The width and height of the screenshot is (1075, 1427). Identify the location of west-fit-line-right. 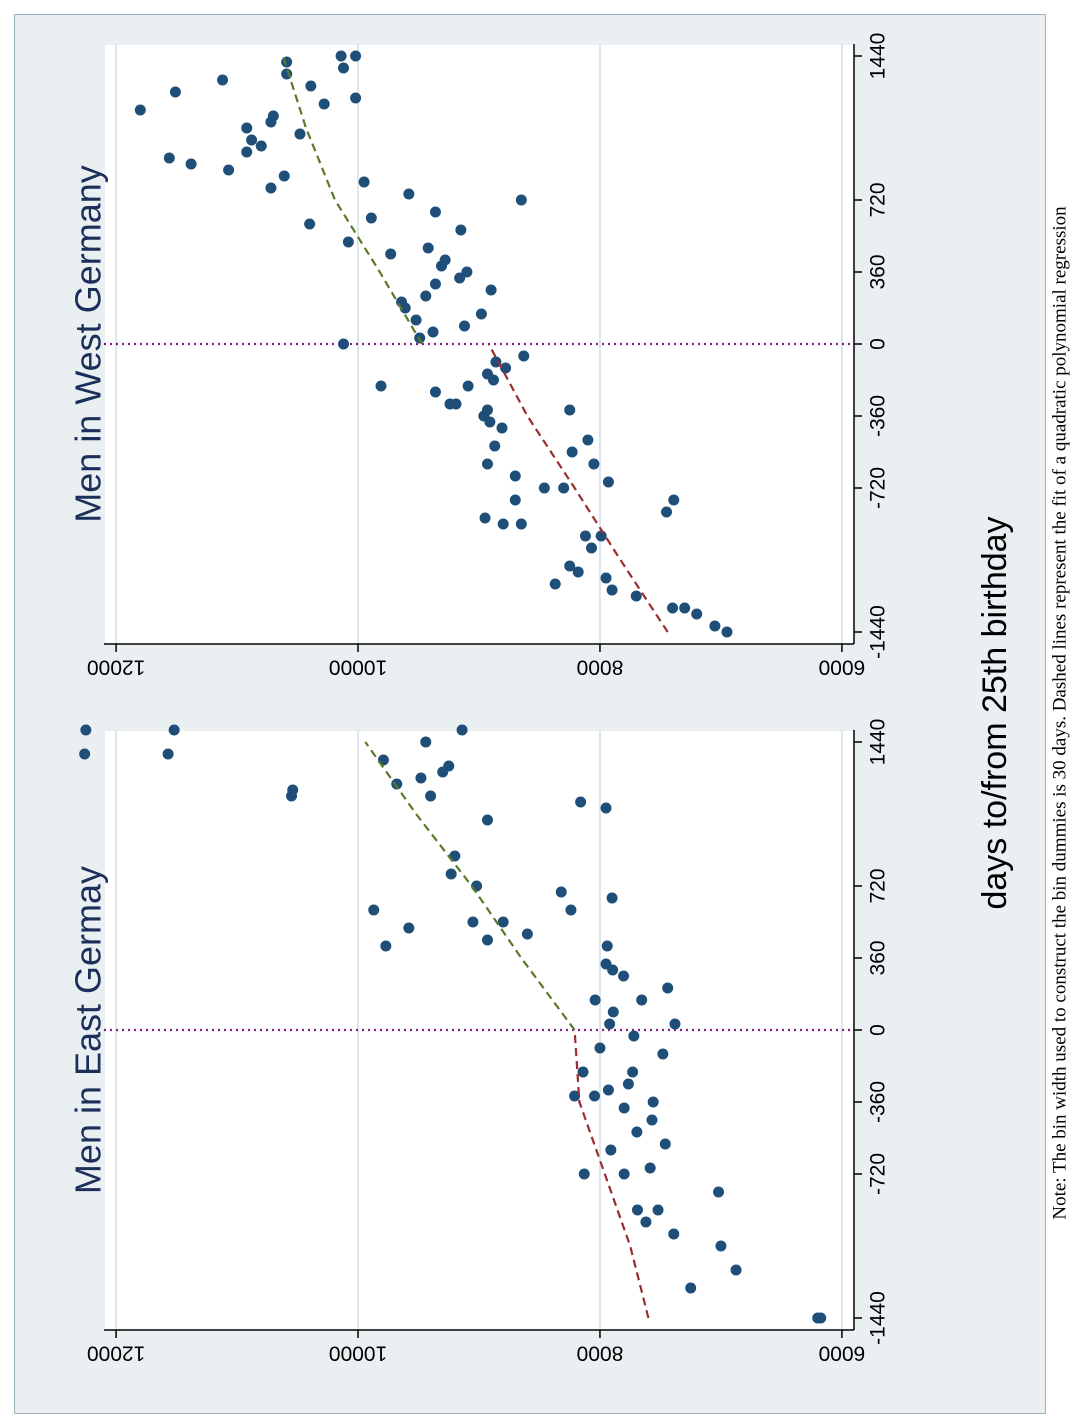
(352, 200).